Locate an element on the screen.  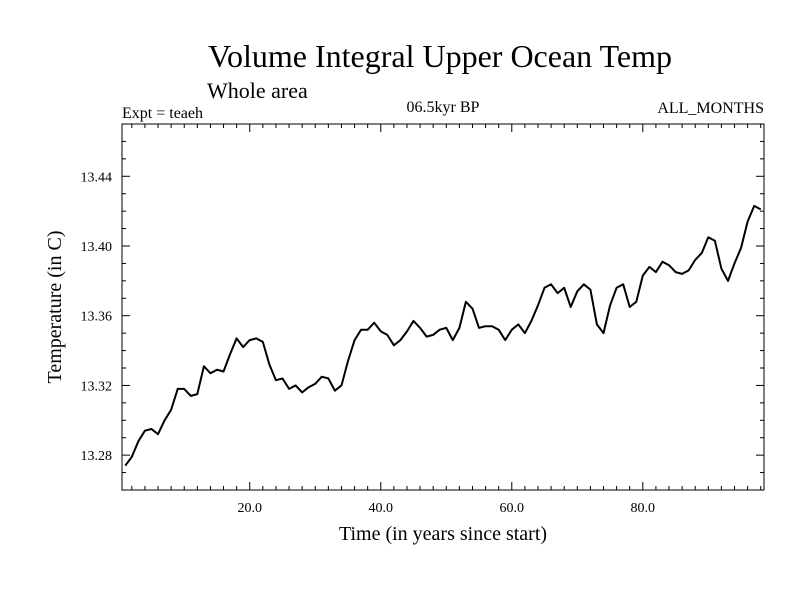
y-tick-label: 13.28 is located at coordinates (97, 456).